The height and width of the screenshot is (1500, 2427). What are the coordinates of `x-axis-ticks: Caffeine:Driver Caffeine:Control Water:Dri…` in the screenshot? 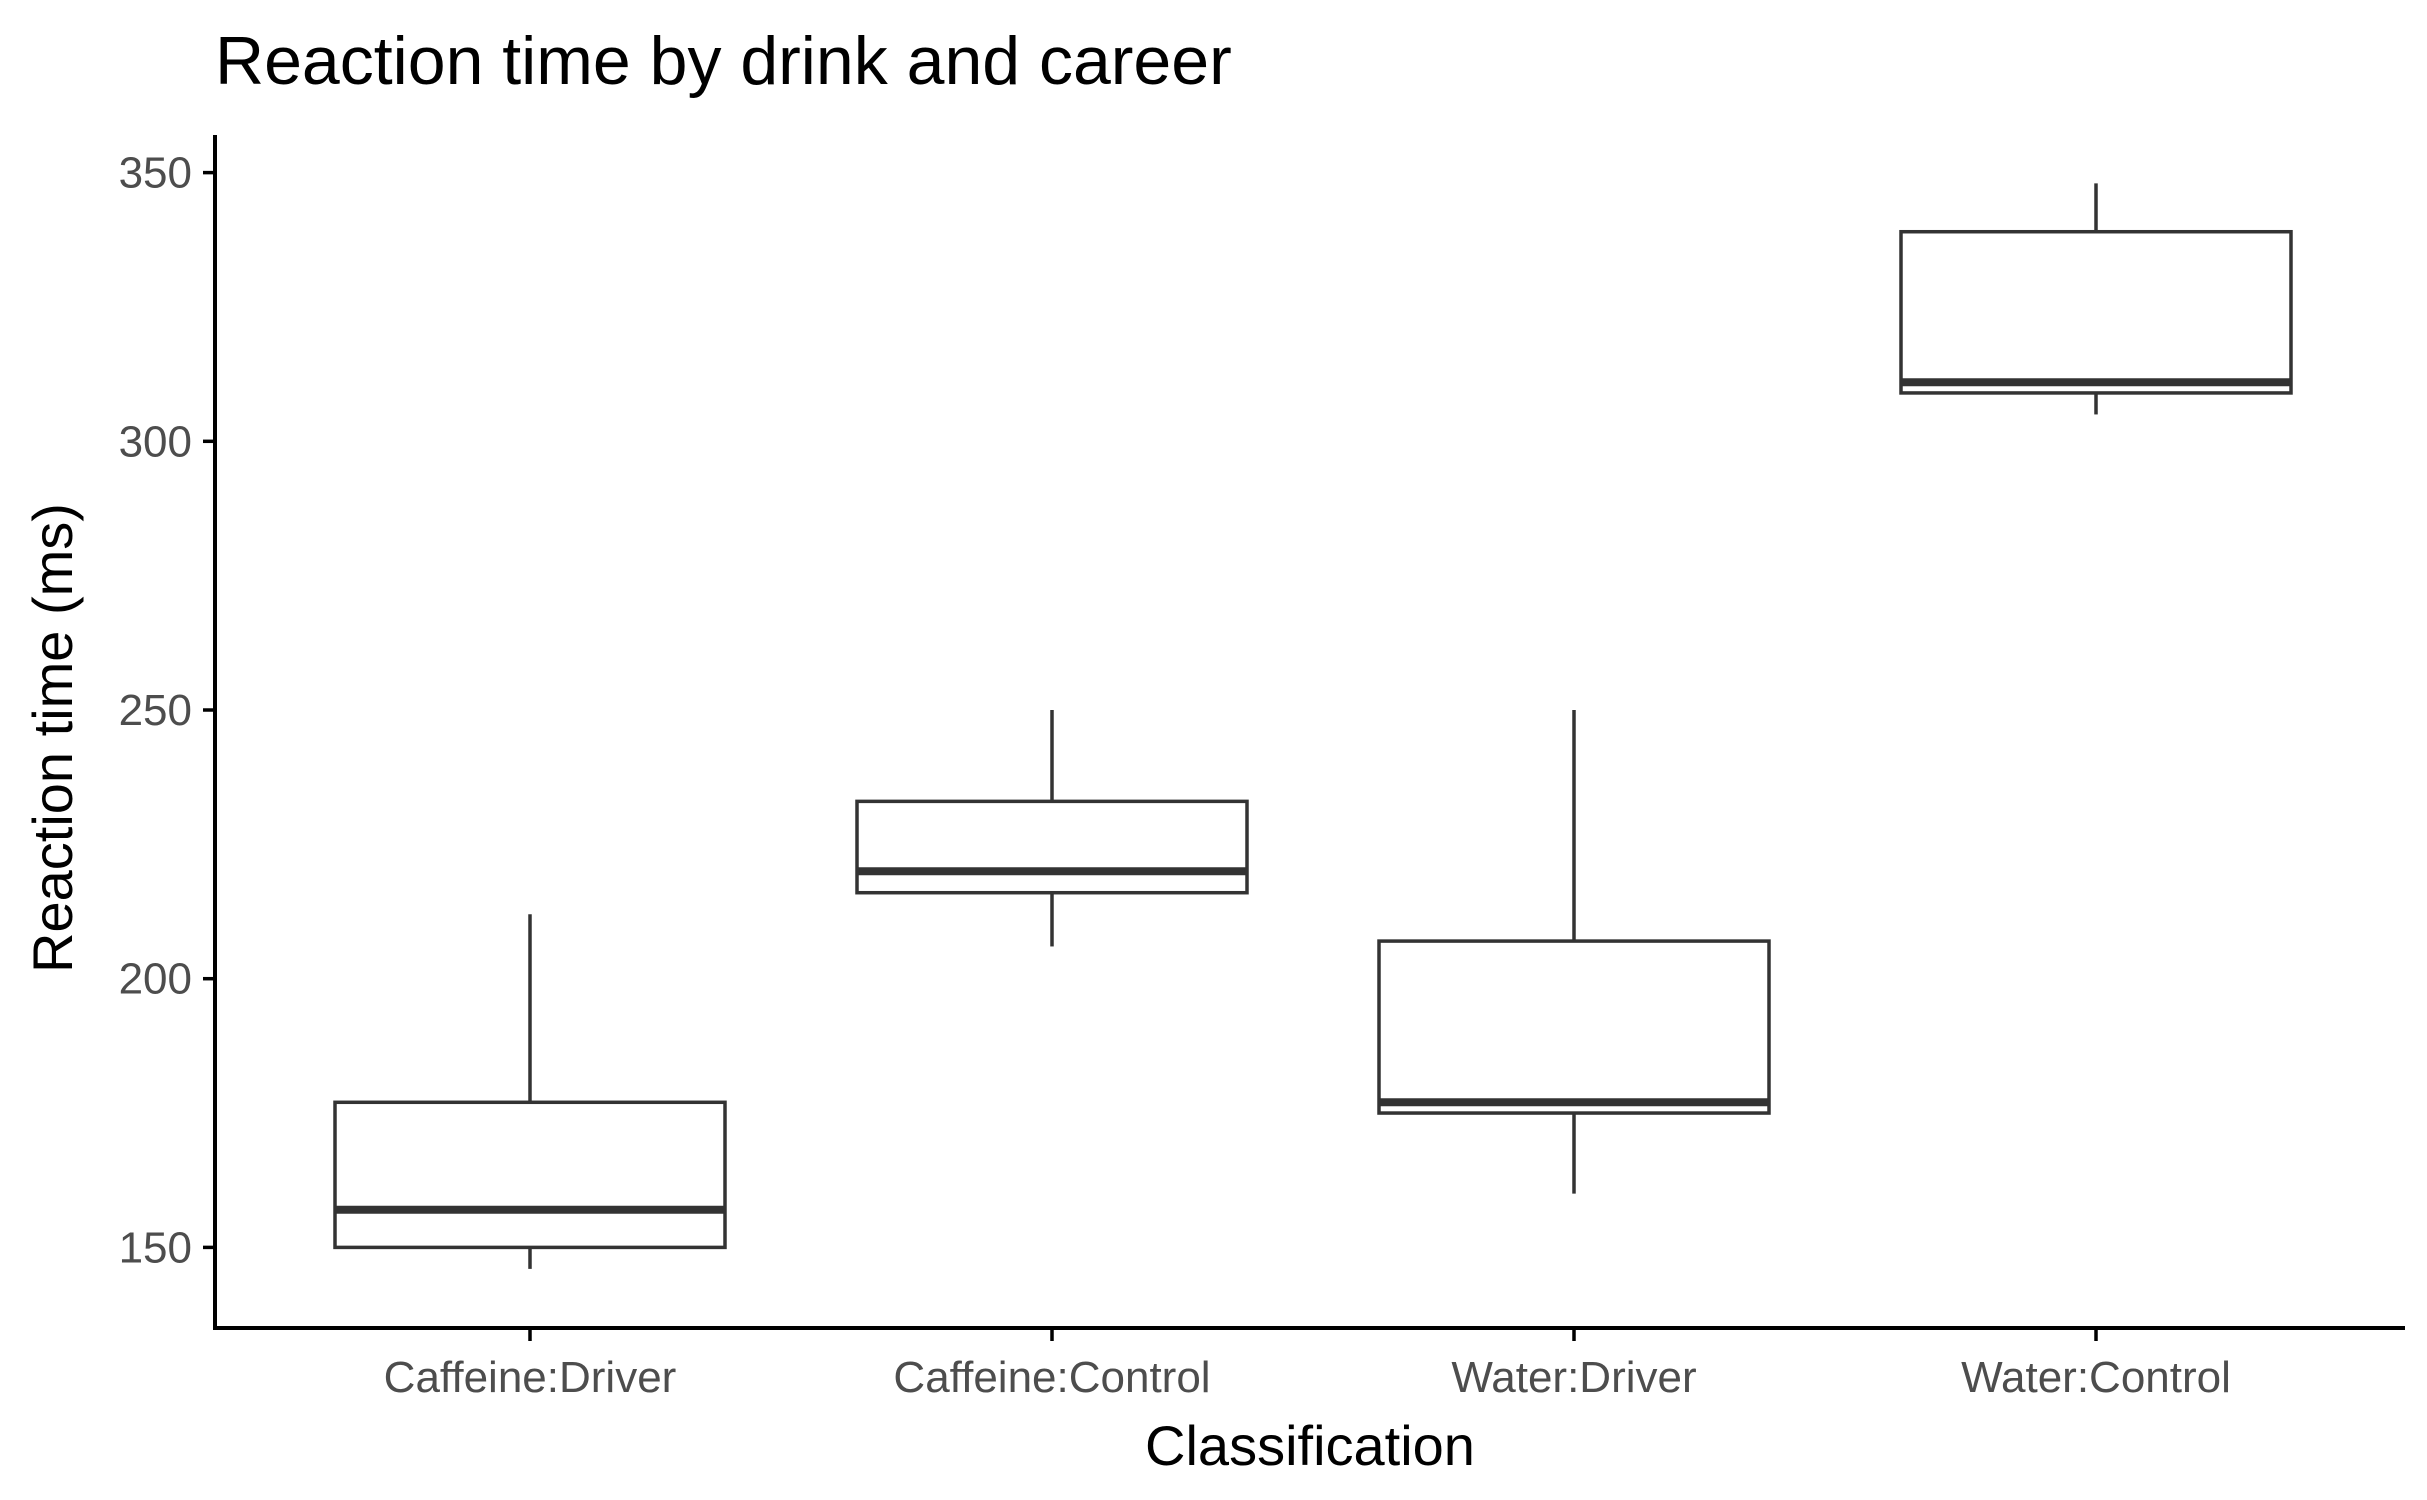 It's located at (1307, 1365).